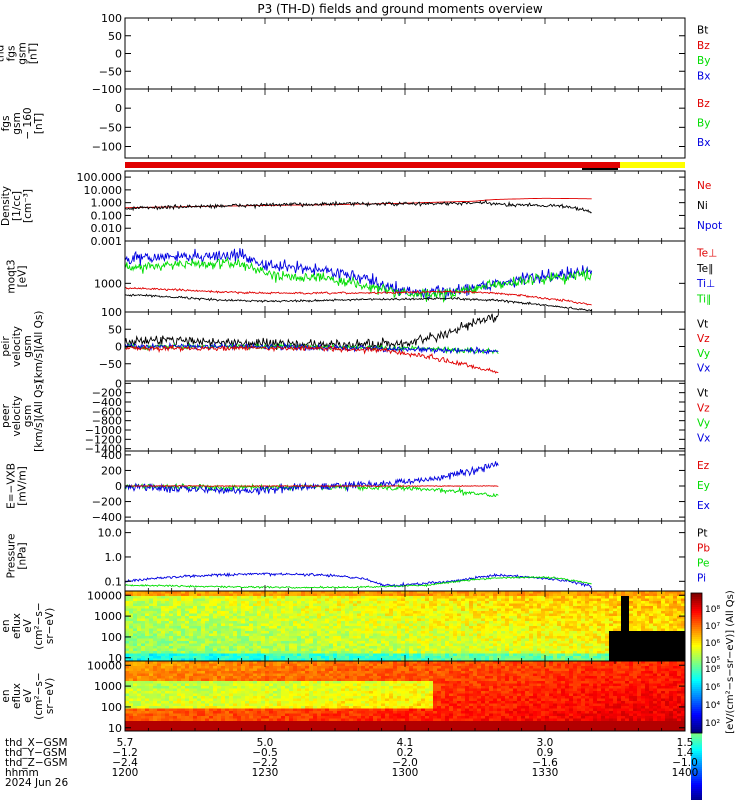 The height and width of the screenshot is (800, 750). Describe the element at coordinates (110, 364) in the screenshot. I see `y-tick-label: −50` at that location.